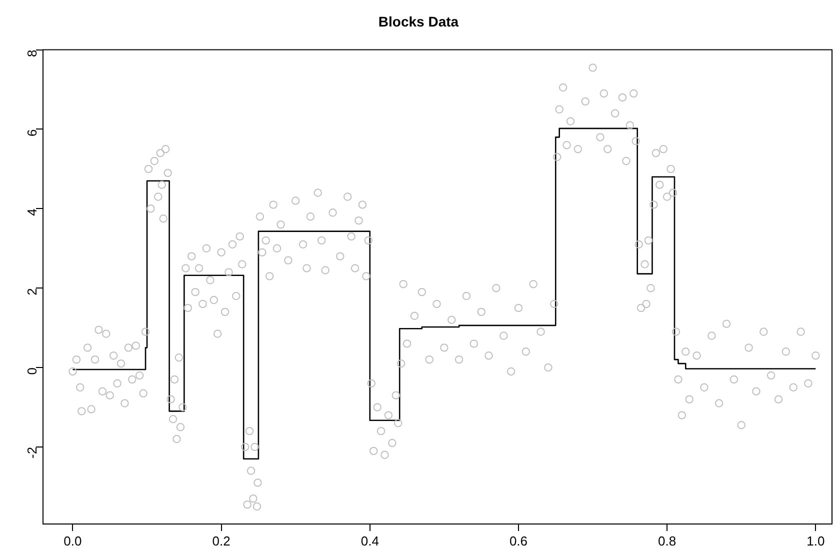  Describe the element at coordinates (32, 54) in the screenshot. I see `y-tick-label: 8` at that location.